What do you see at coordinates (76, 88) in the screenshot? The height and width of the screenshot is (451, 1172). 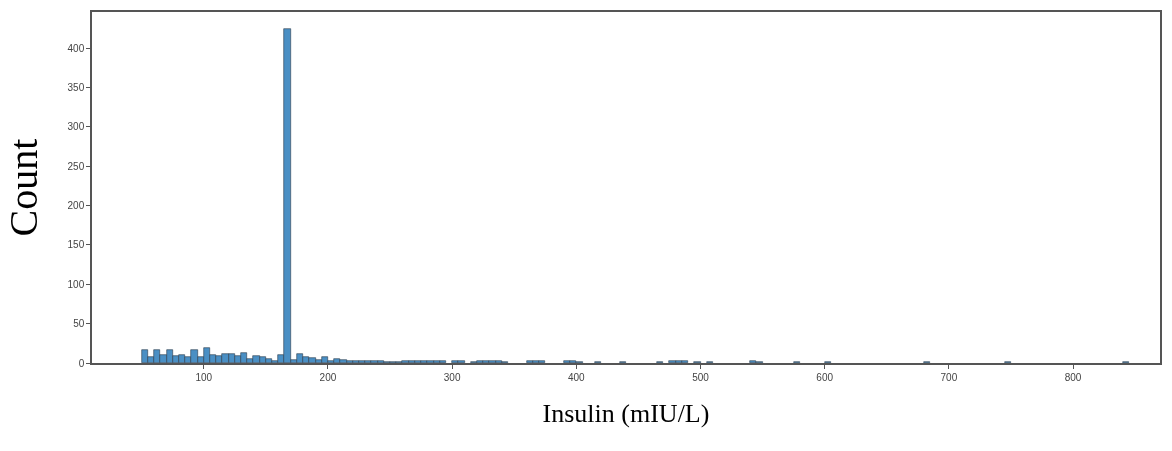 I see `y-tick-label: 350` at bounding box center [76, 88].